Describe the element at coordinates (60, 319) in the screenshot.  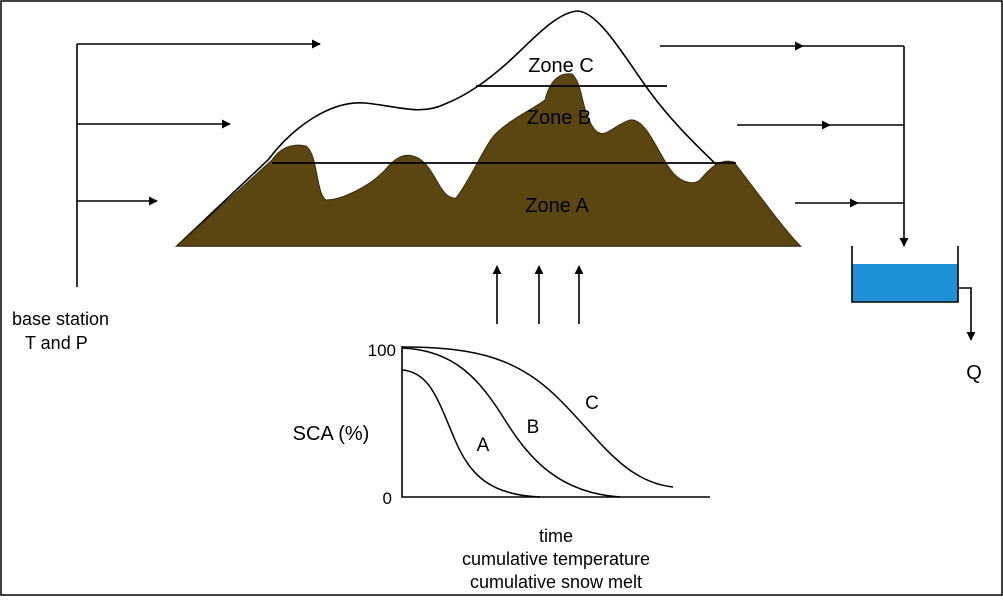
I see `base-station-label-line1: base station` at that location.